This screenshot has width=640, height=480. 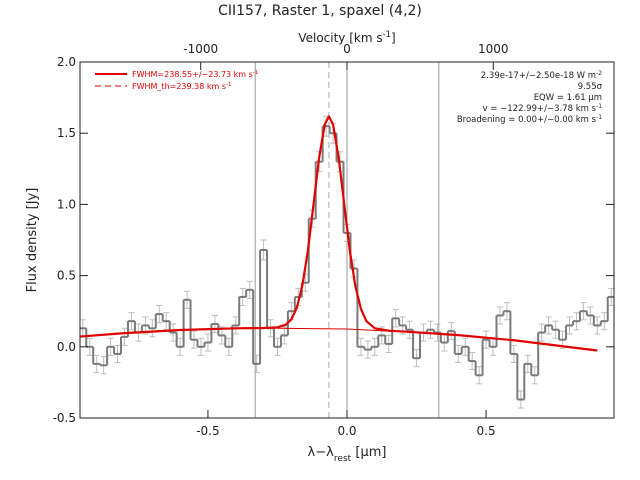 I want to click on annotation: 9.55σ, so click(x=590, y=87).